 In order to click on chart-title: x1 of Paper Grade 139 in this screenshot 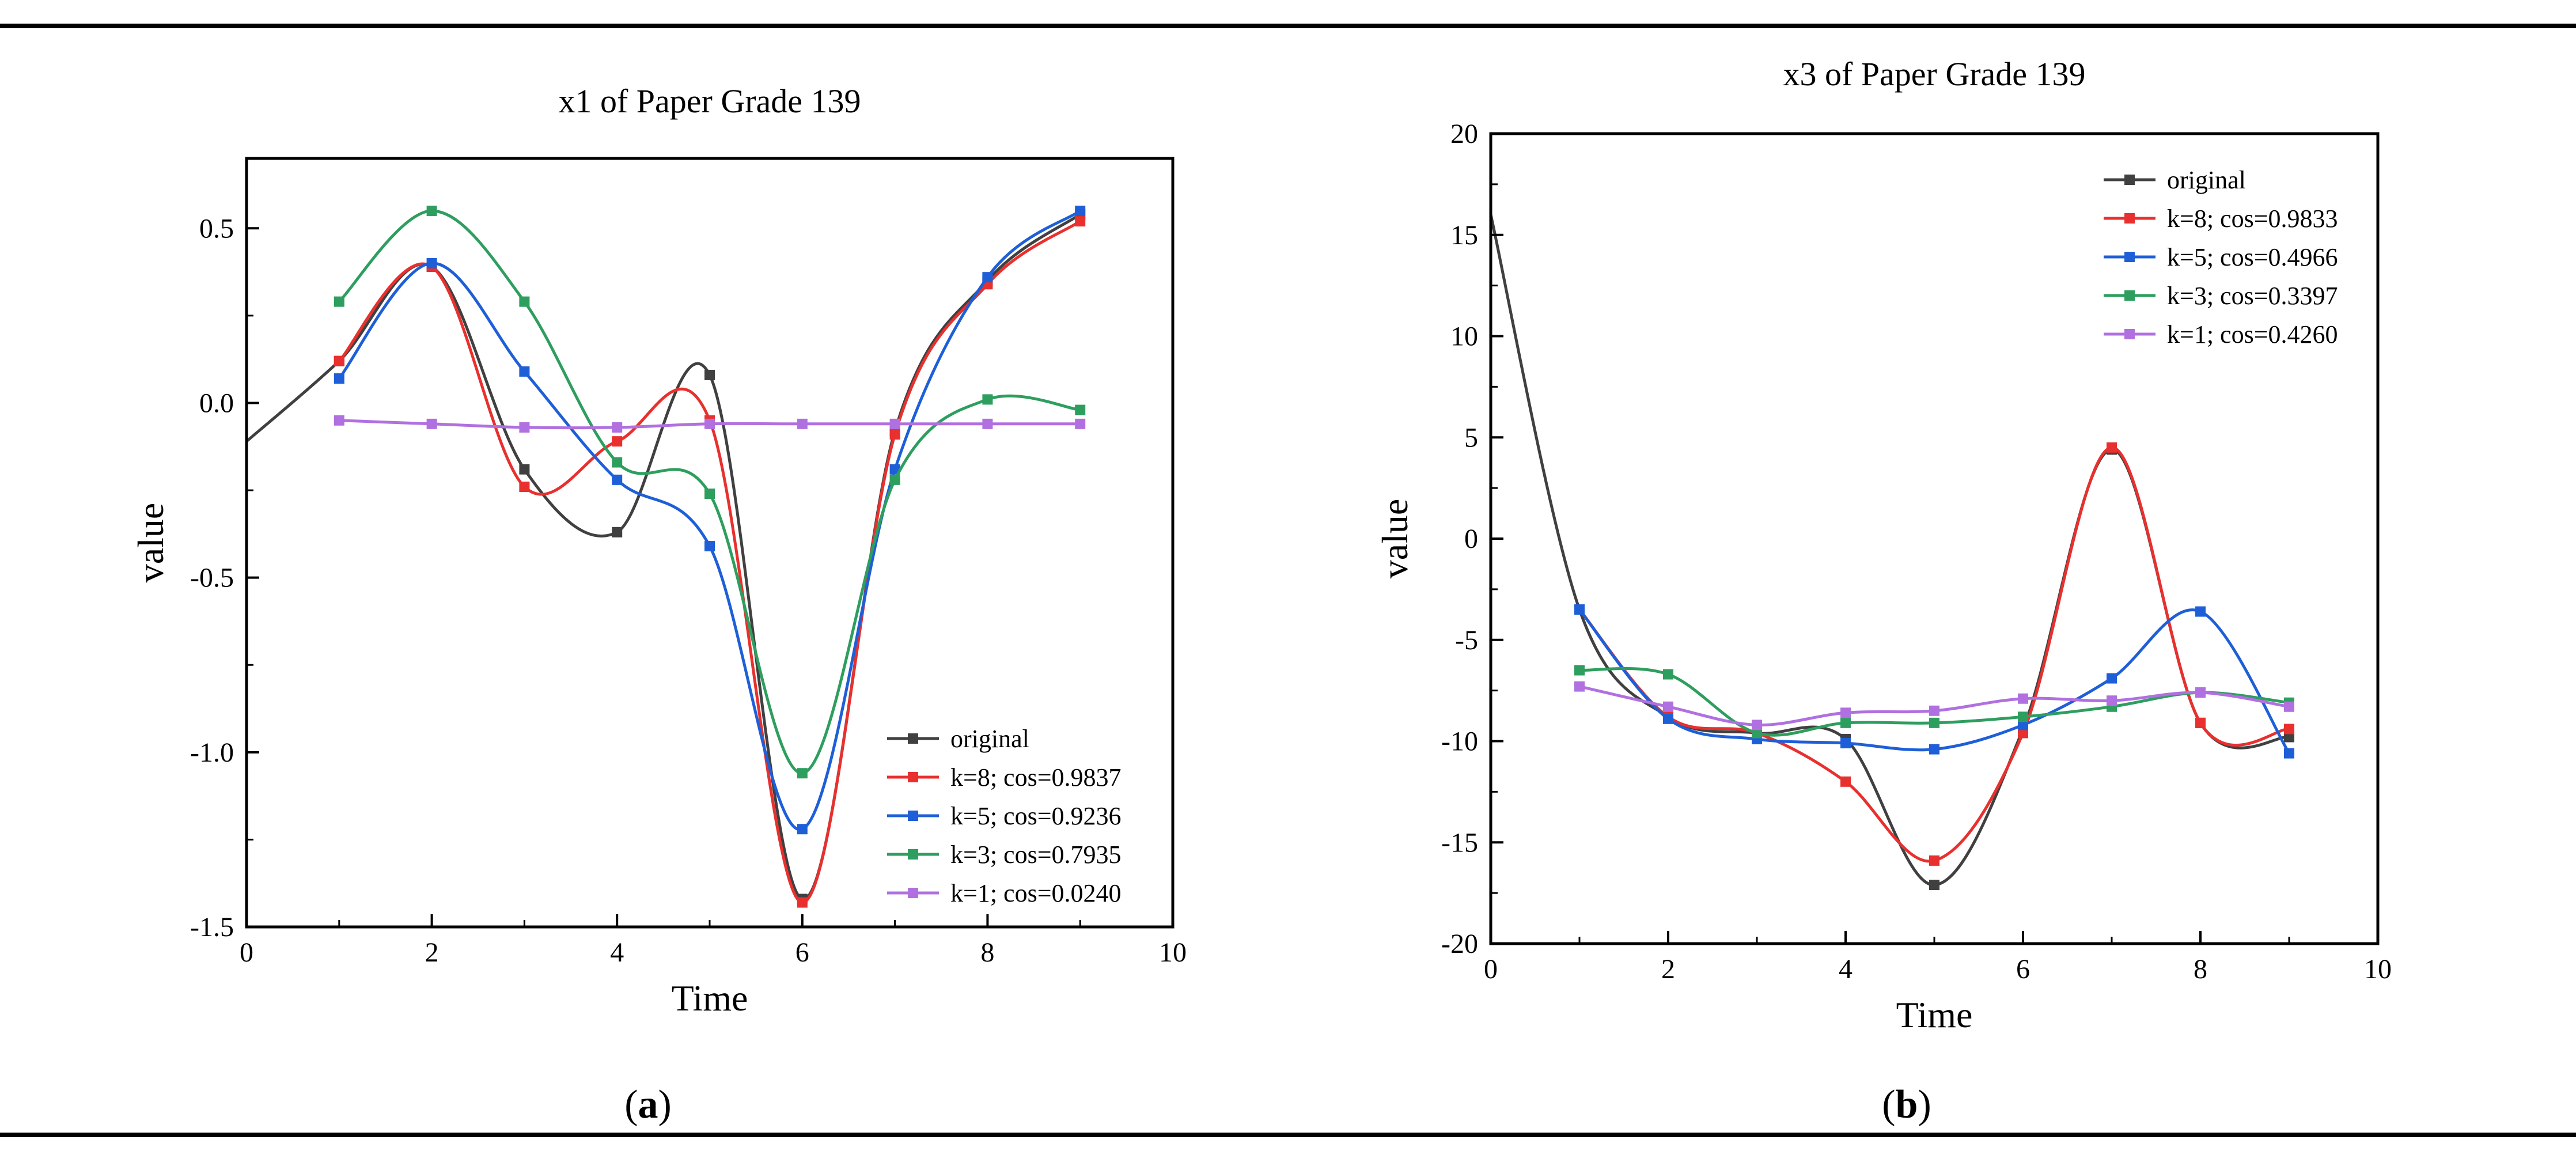, I will do `click(709, 101)`.